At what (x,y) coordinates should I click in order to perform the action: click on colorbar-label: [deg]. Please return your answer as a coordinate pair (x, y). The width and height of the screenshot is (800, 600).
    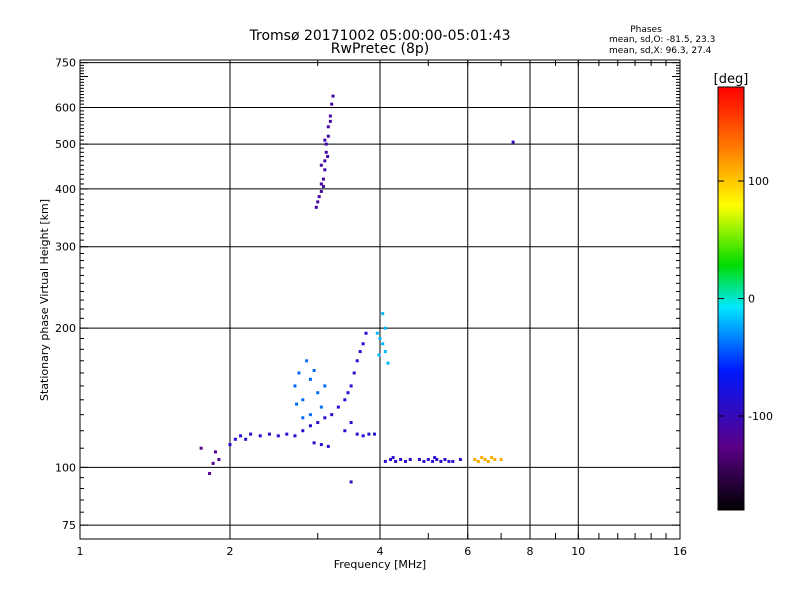
    Looking at the image, I should click on (731, 79).